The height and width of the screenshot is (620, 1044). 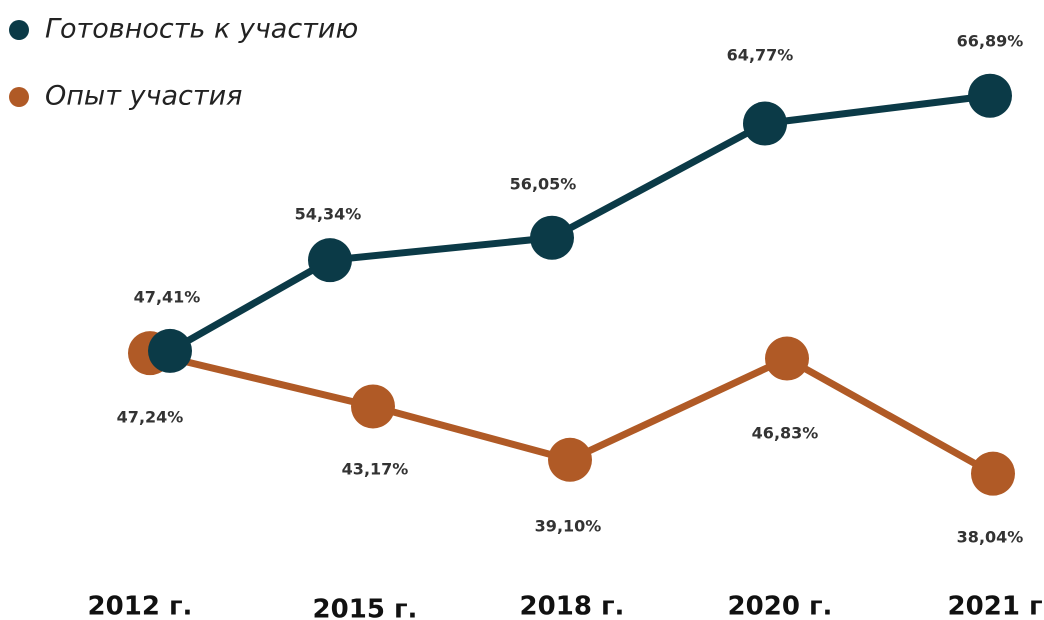 I want to click on data-label: 47,24%, so click(x=150, y=417).